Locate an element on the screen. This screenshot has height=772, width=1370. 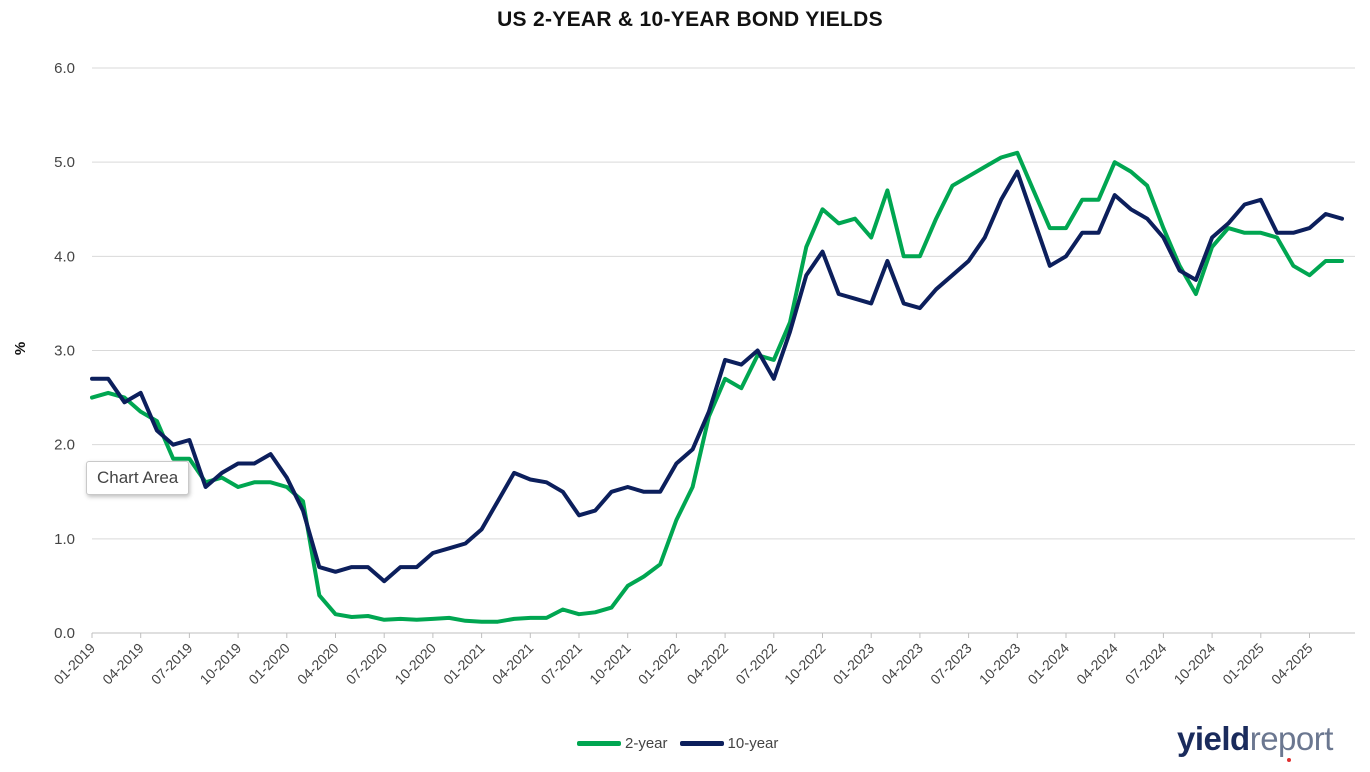
yieldreport-logo: yieldreport is located at coordinates (1255, 741).